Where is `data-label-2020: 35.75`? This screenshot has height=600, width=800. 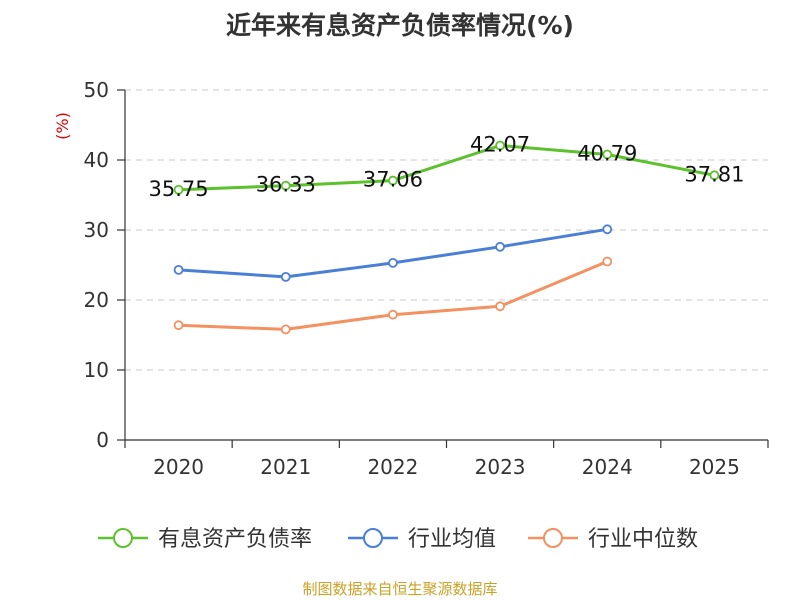
data-label-2020: 35.75 is located at coordinates (179, 189).